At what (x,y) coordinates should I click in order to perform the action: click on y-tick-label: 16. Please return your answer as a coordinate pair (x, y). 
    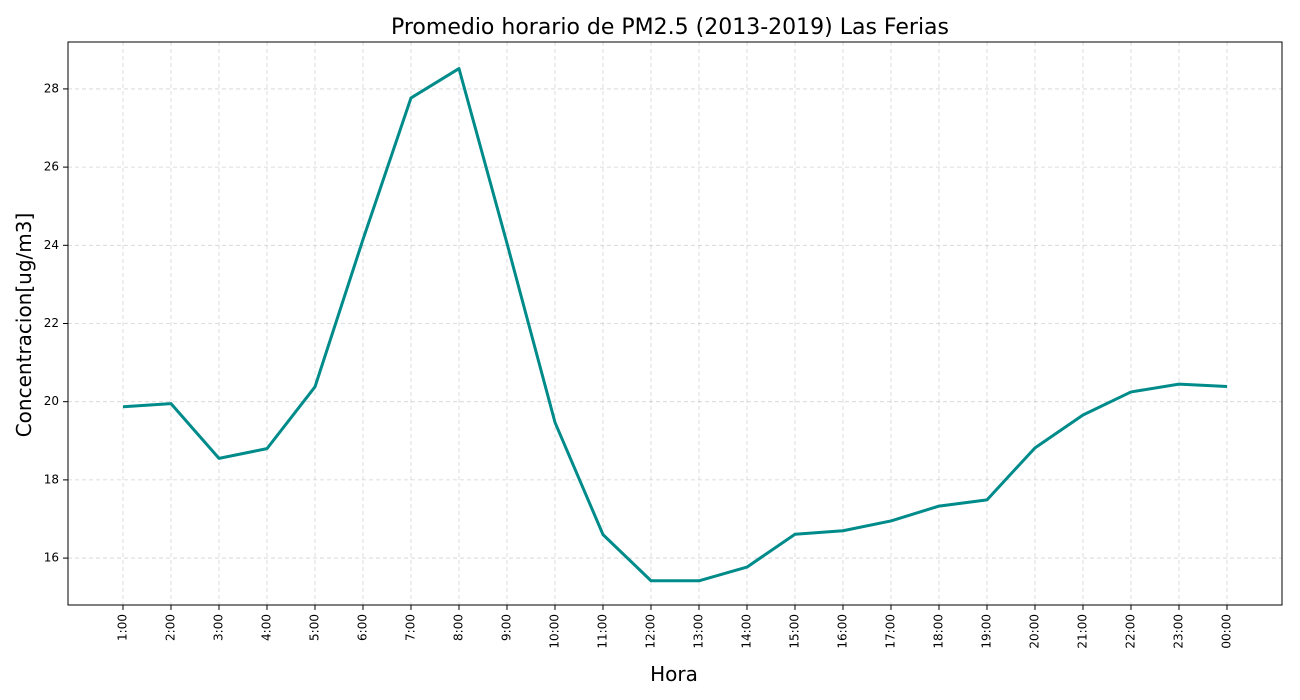
    Looking at the image, I should click on (51, 558).